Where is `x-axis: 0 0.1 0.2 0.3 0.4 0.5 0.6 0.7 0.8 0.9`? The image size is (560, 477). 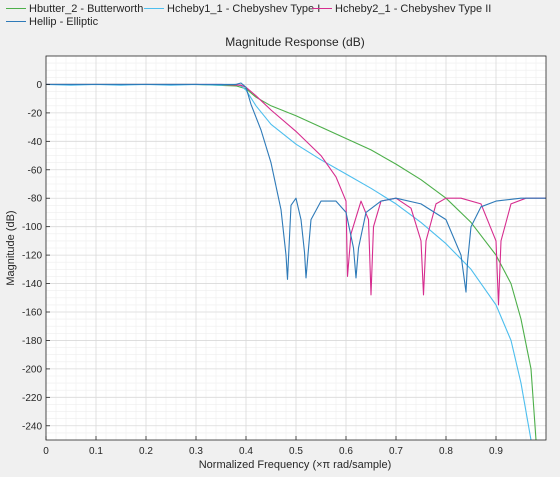 x-axis: 0 0.1 0.2 0.3 0.4 0.5 0.6 0.7 0.8 0.9 is located at coordinates (273, 446).